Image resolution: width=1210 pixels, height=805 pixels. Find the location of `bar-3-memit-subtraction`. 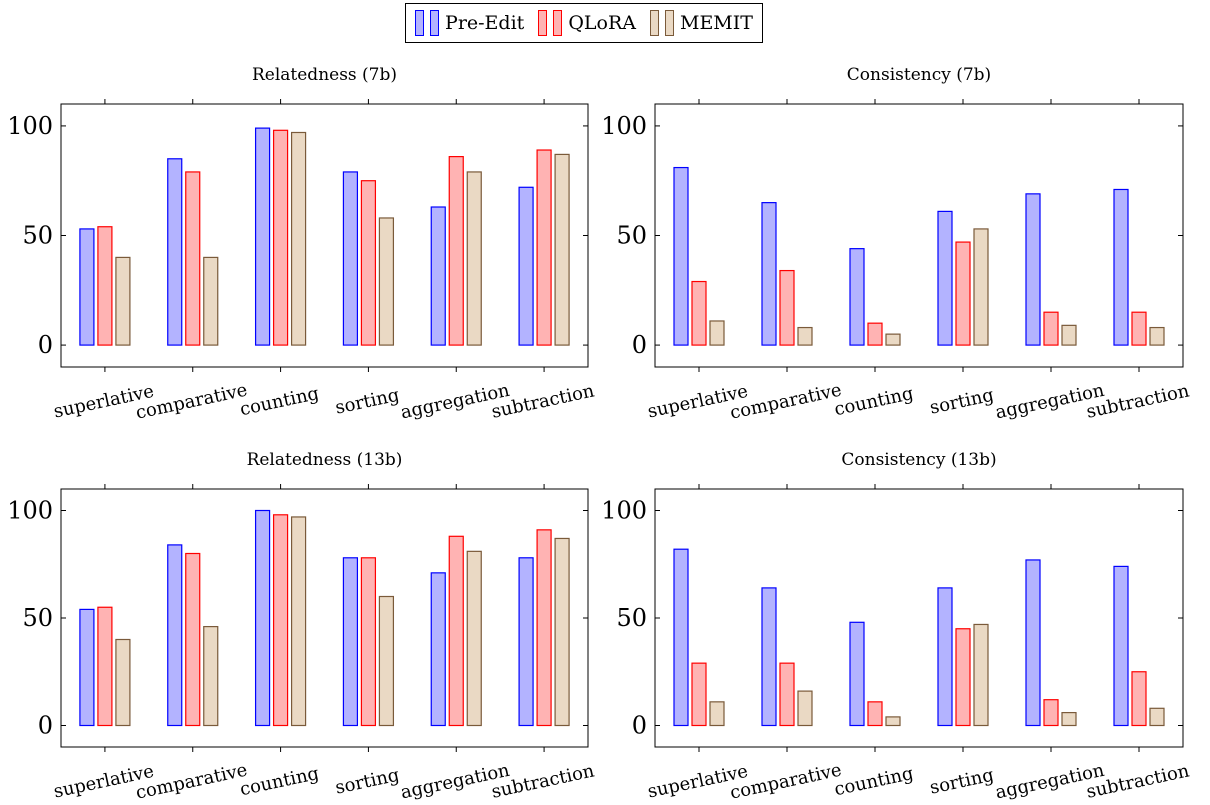

bar-3-memit-subtraction is located at coordinates (1157, 717).